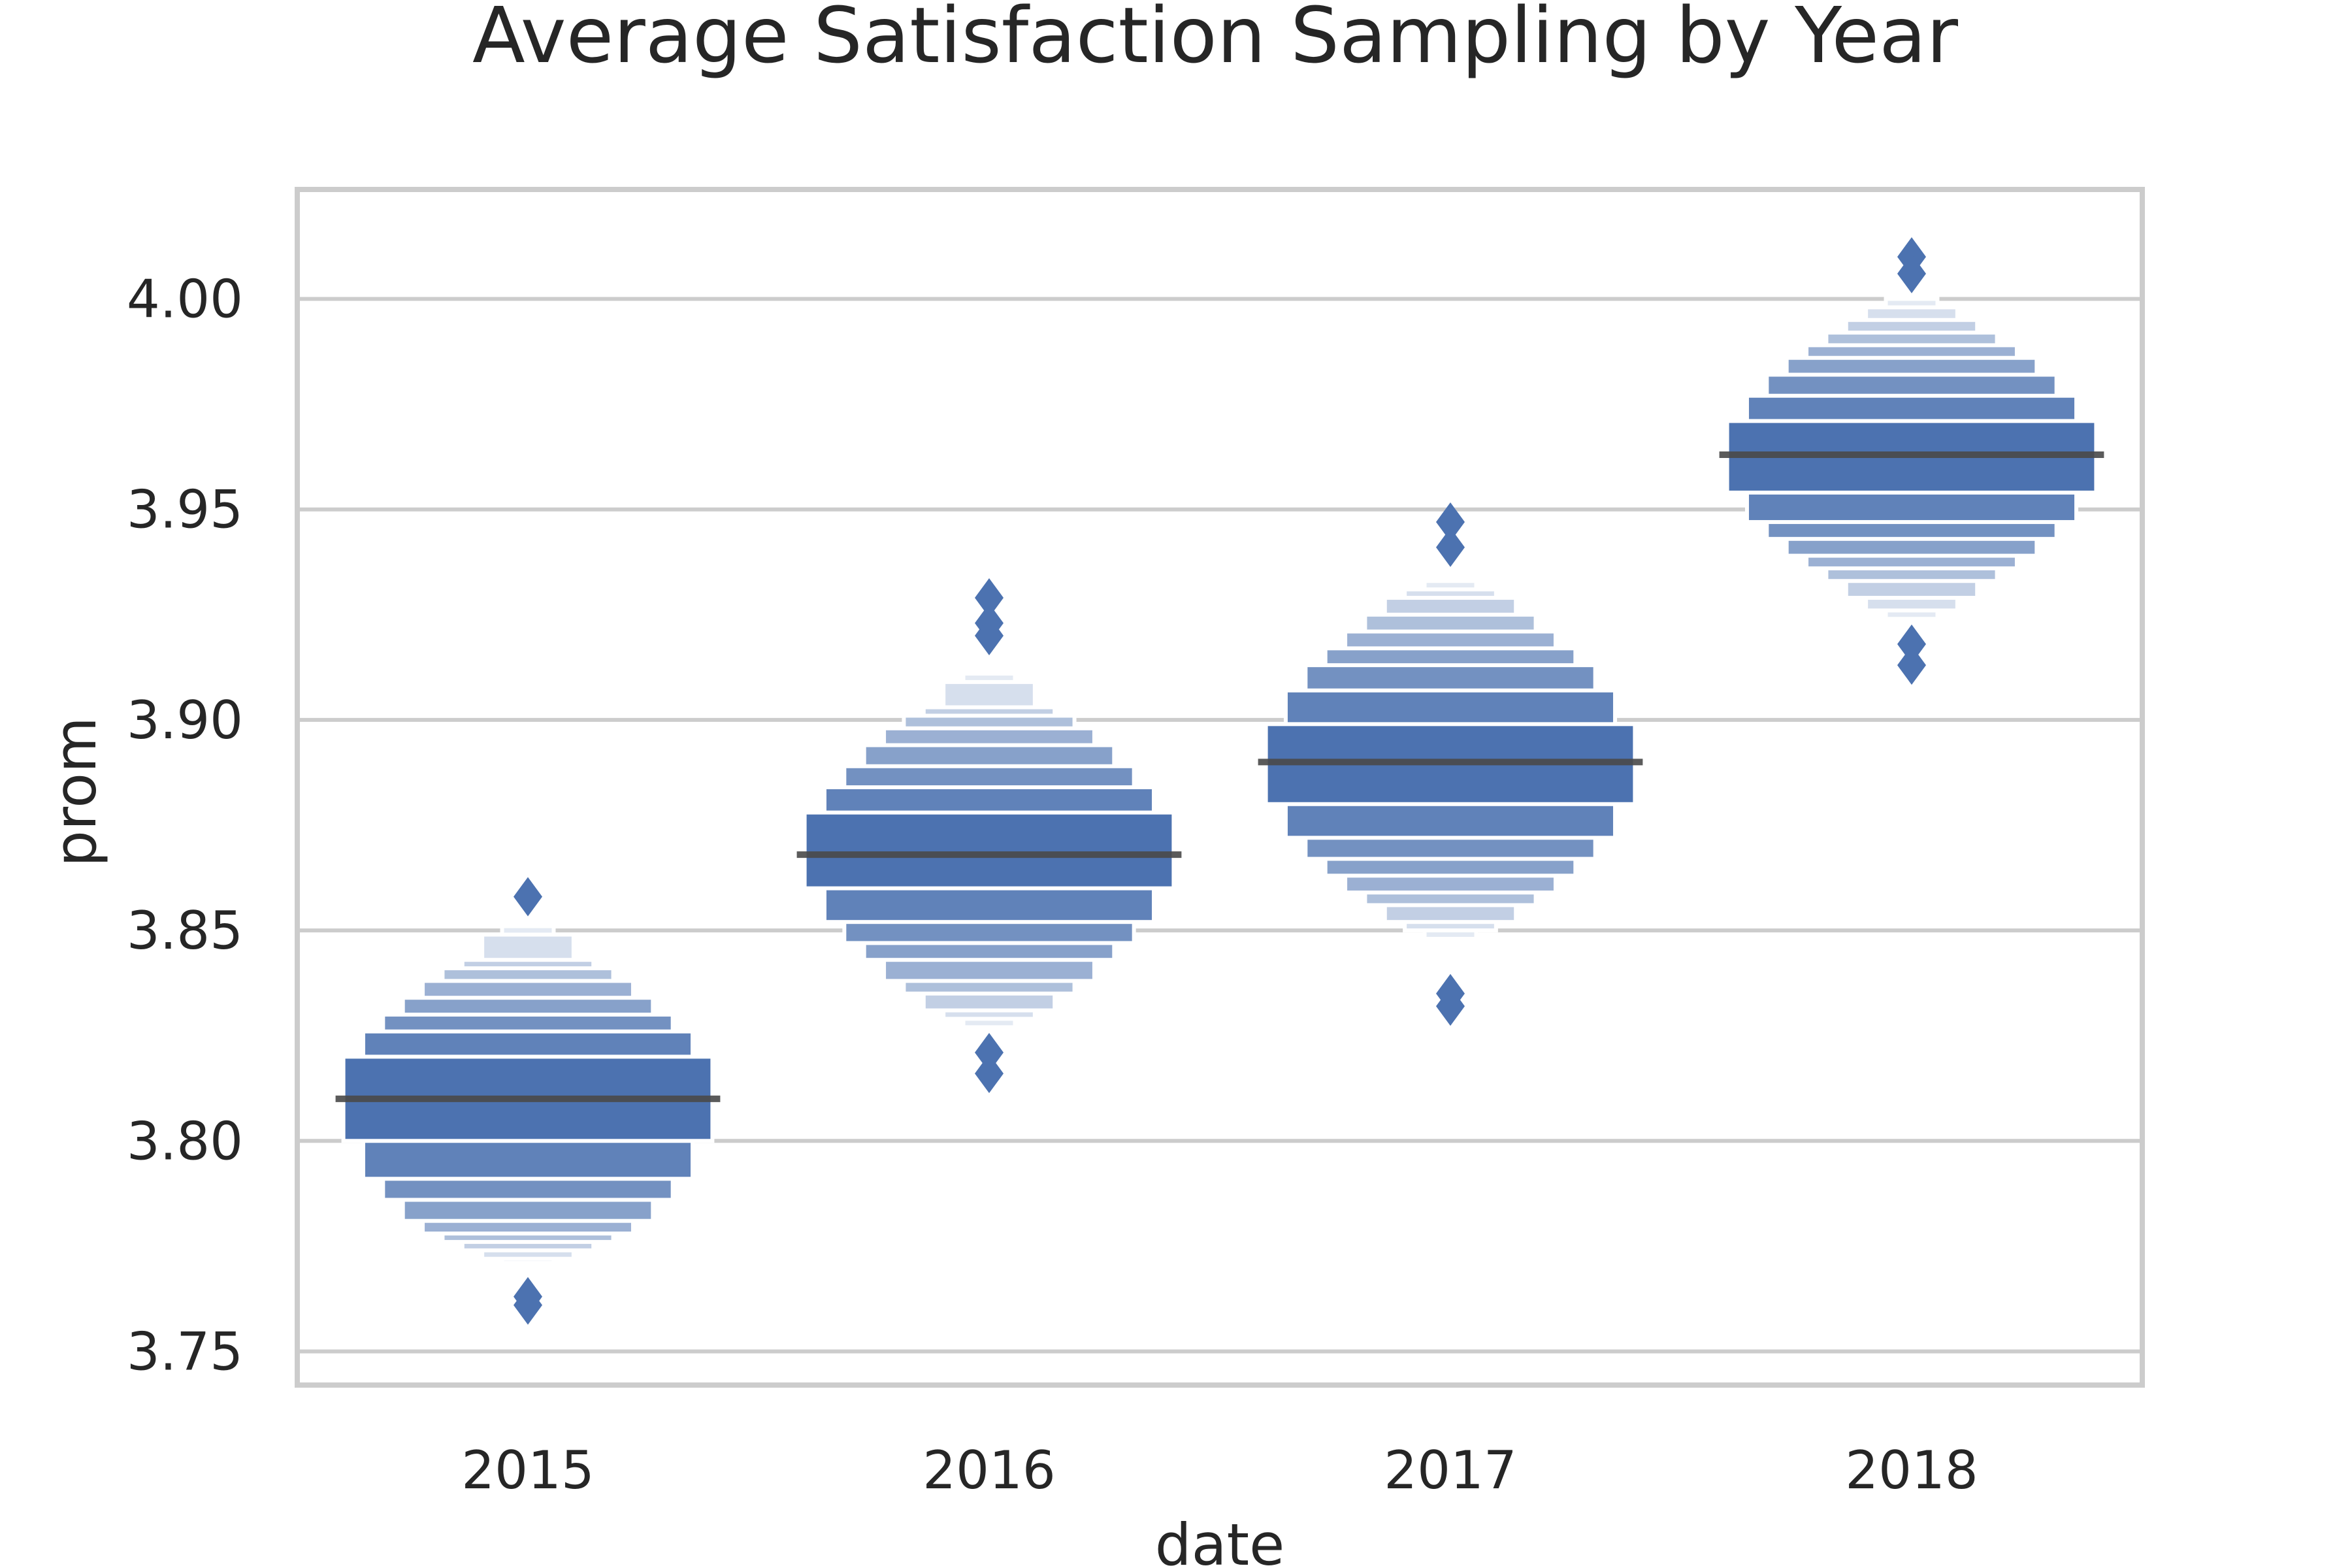 The image size is (2352, 1568). I want to click on y-tick-label: 3.80, so click(185, 1141).